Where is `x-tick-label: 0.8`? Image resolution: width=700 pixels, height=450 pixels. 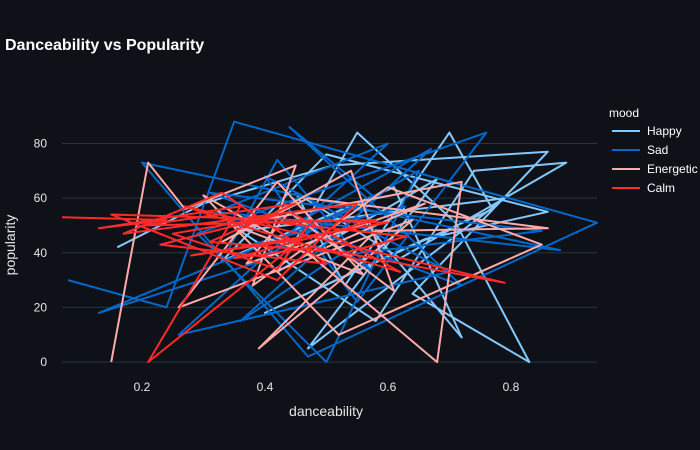 x-tick-label: 0.8 is located at coordinates (511, 387).